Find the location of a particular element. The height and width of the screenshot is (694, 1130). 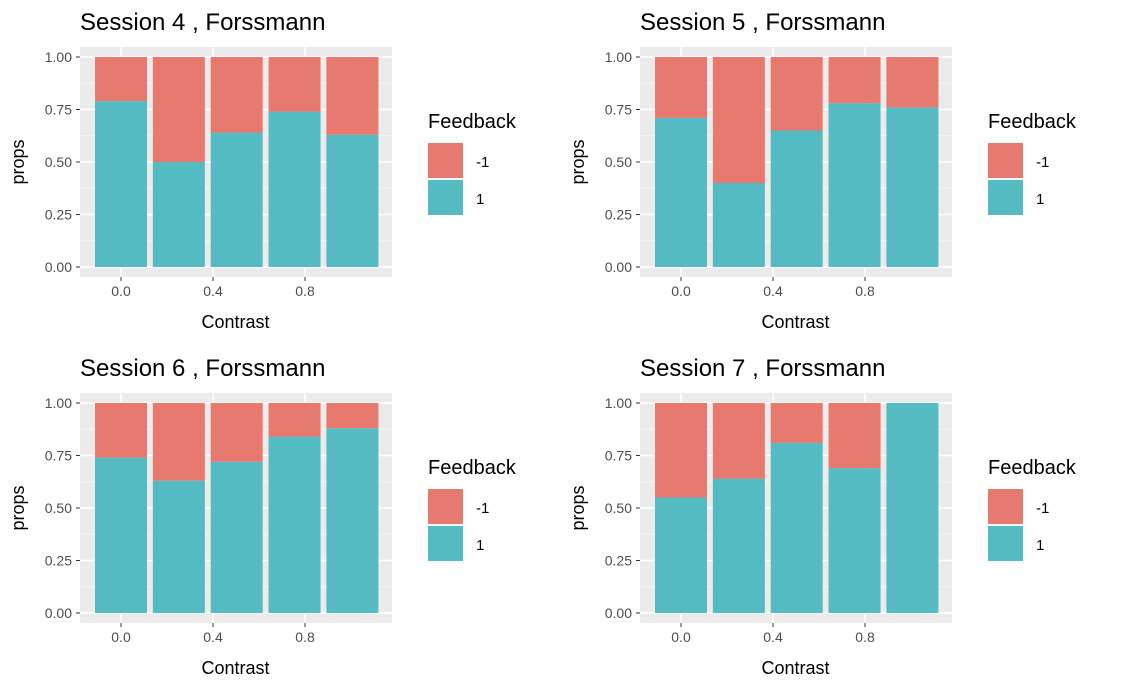

chart-title: Session 4 , Forssmann is located at coordinates (202, 22).